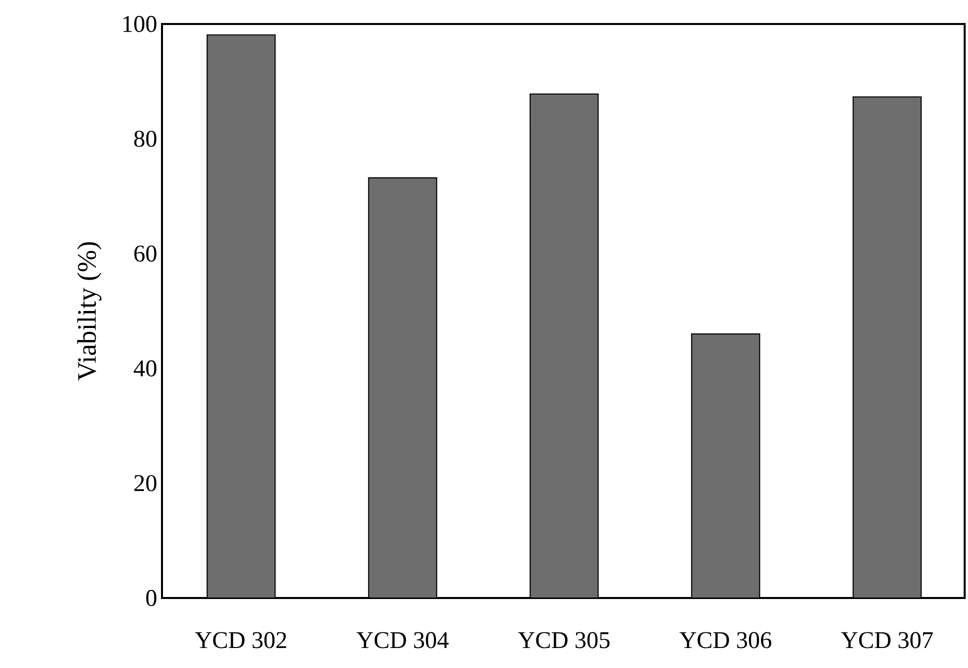 This screenshot has width=968, height=668. Describe the element at coordinates (145, 138) in the screenshot. I see `y-tick-label: 80` at that location.